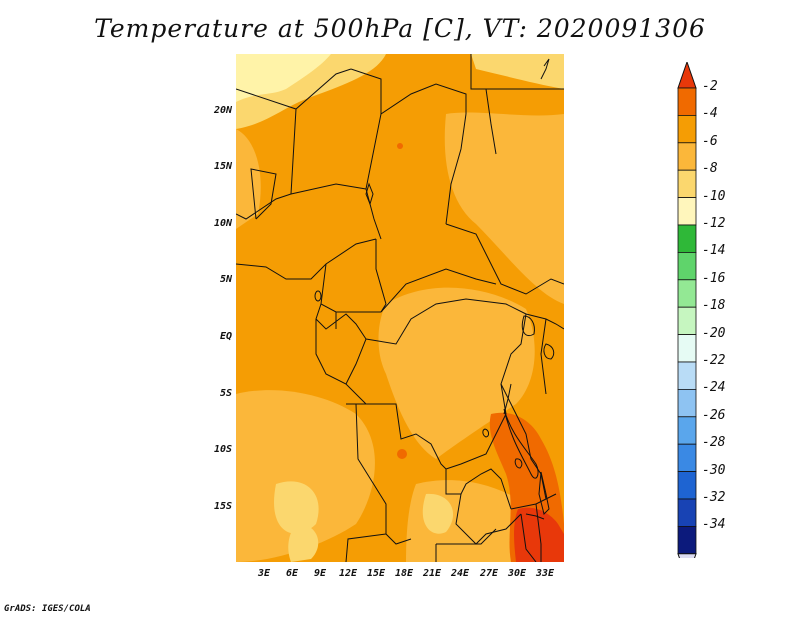  What do you see at coordinates (222, 506) in the screenshot?
I see `lat-label-15s: 15S` at bounding box center [222, 506].